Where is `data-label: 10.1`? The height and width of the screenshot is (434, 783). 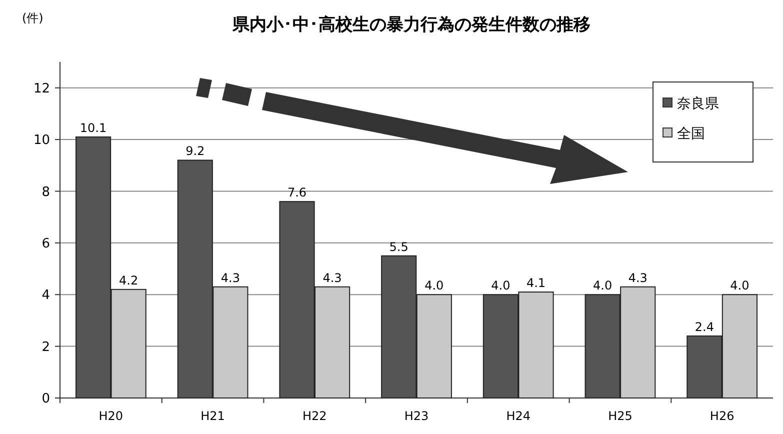 data-label: 10.1 is located at coordinates (93, 127).